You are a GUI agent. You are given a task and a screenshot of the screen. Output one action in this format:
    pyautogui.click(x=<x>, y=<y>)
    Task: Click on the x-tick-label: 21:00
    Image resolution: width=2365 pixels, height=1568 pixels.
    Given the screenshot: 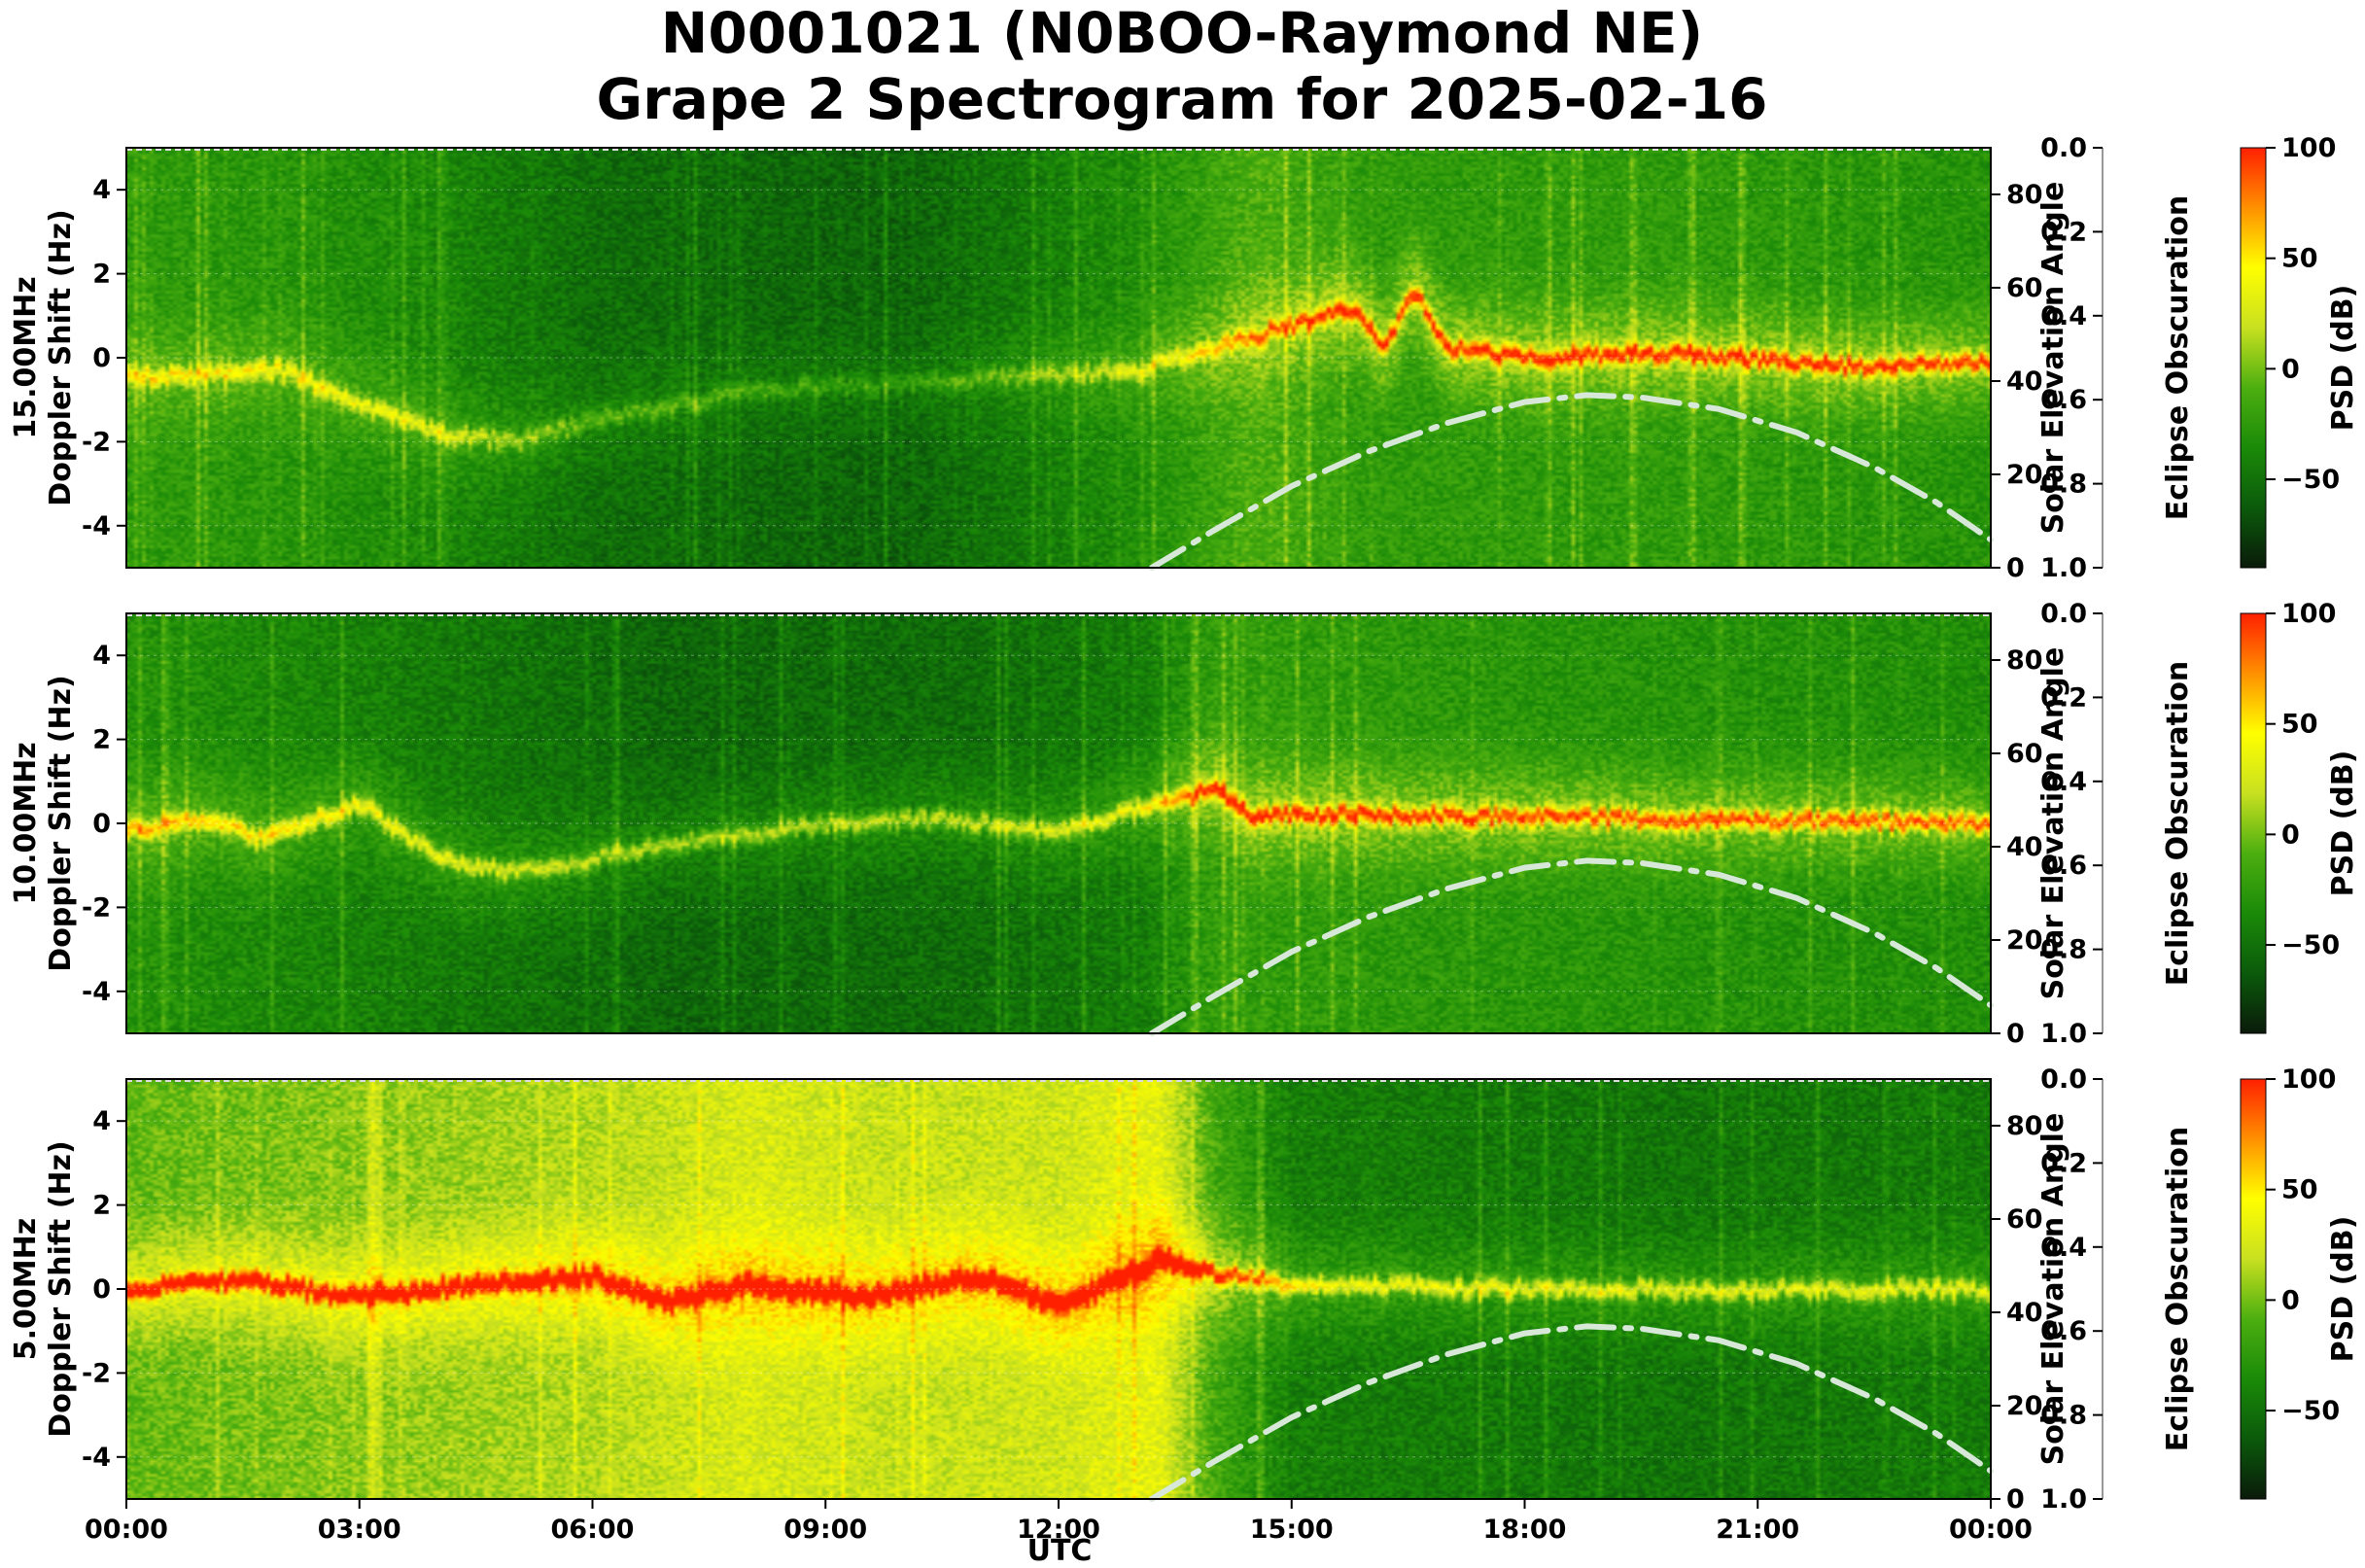 What is the action you would take?
    pyautogui.click(x=1757, y=1530)
    